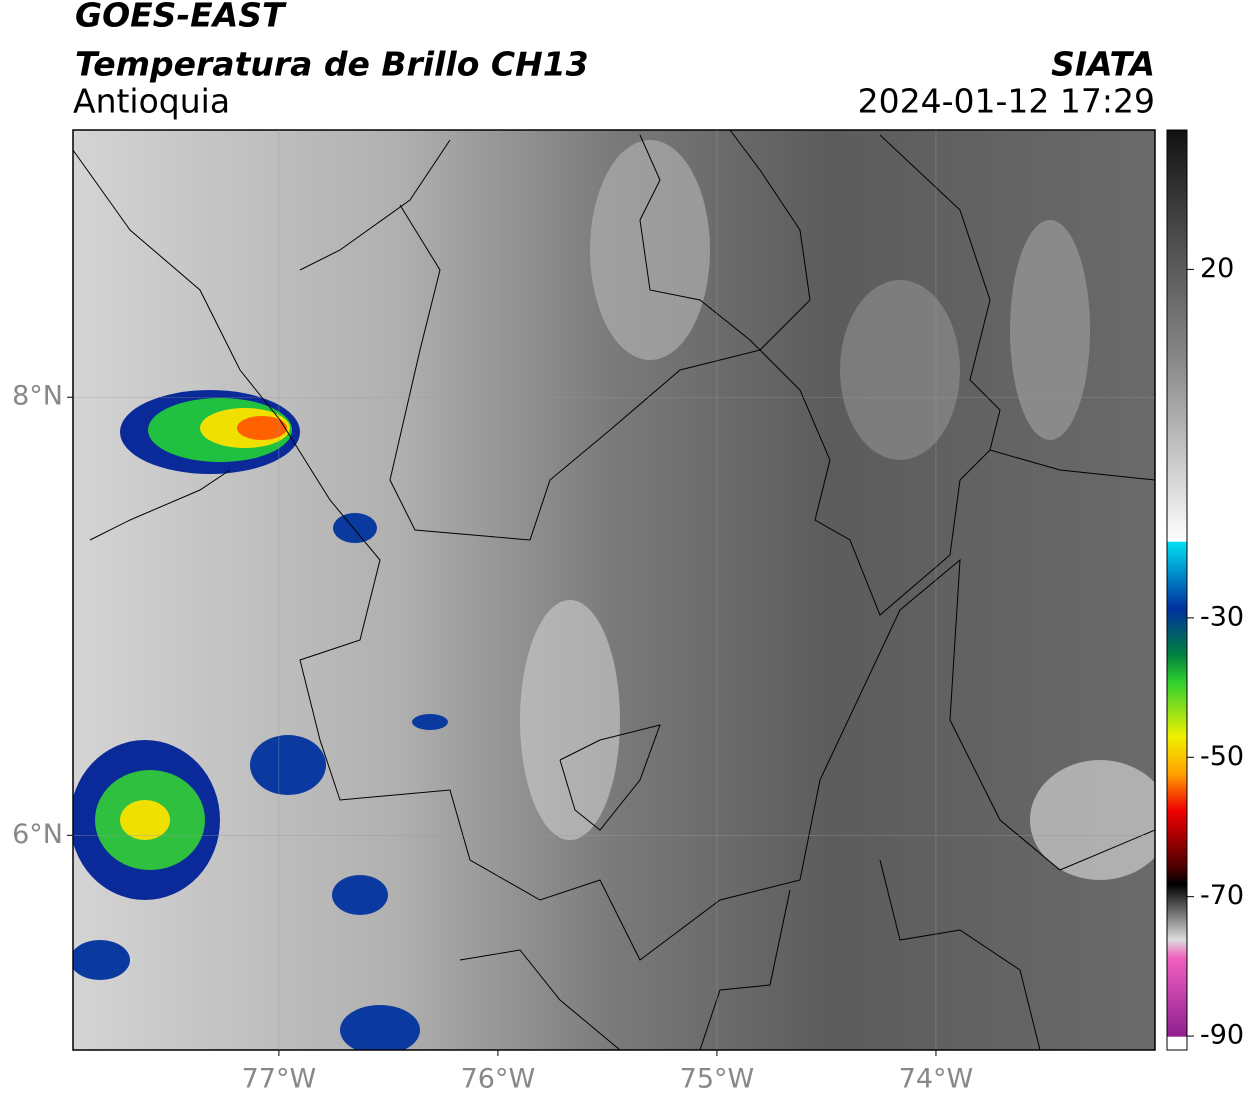  Describe the element at coordinates (1222, 756) in the screenshot. I see `colorbar-label: -50` at that location.